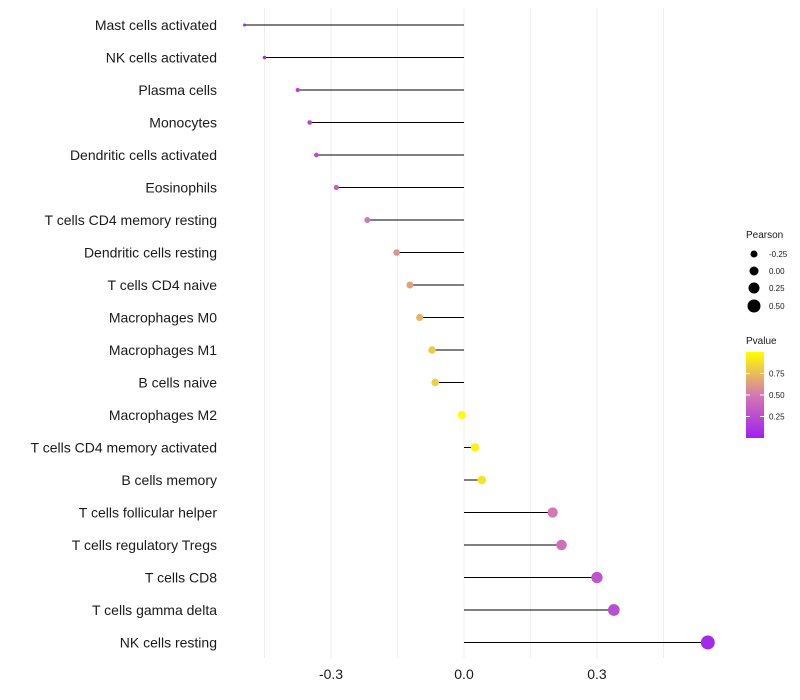  Describe the element at coordinates (169, 480) in the screenshot. I see `y-axis-label: B cells memory` at that location.